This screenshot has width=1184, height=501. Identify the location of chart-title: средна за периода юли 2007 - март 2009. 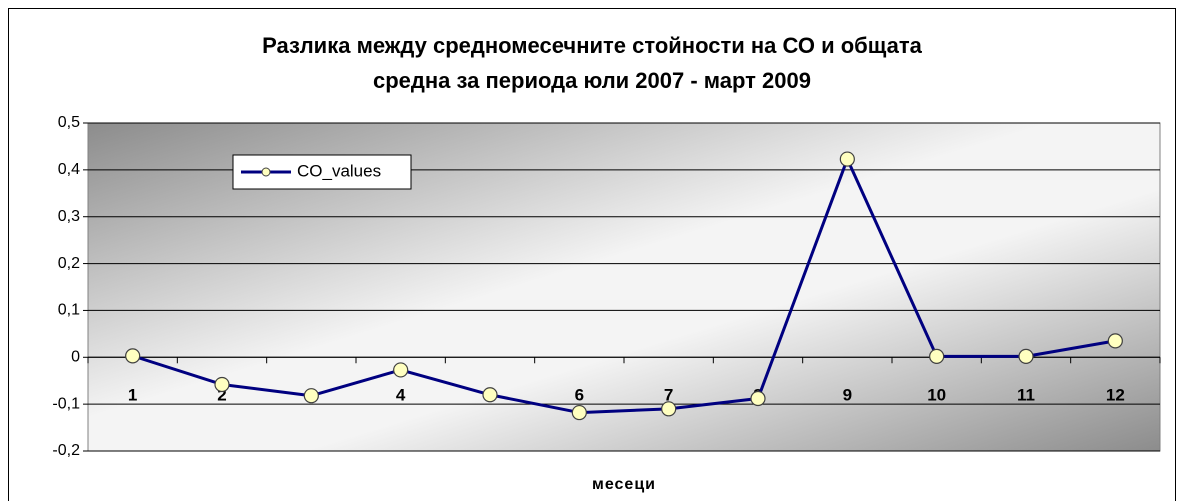
(592, 80).